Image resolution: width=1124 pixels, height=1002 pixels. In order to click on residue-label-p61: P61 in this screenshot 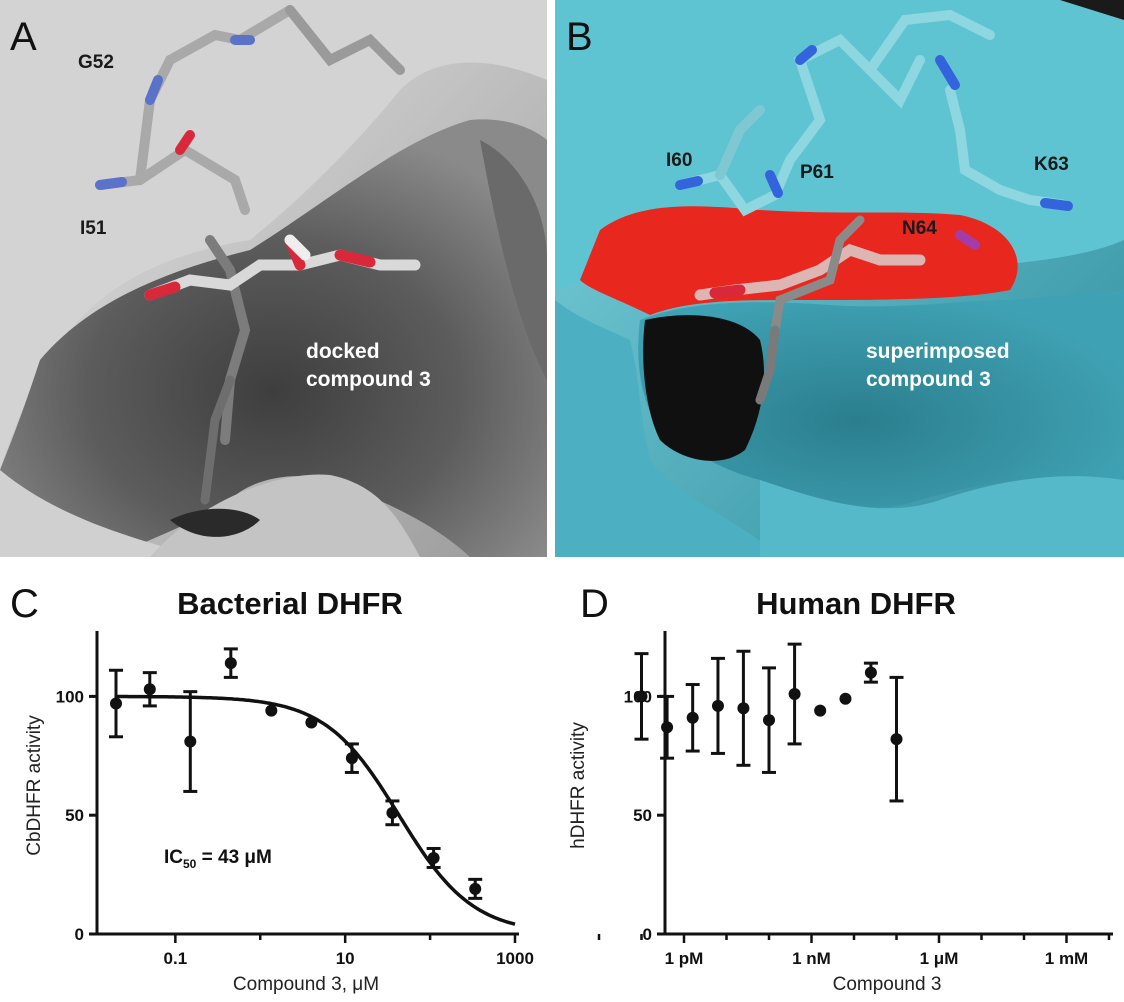, I will do `click(817, 172)`.